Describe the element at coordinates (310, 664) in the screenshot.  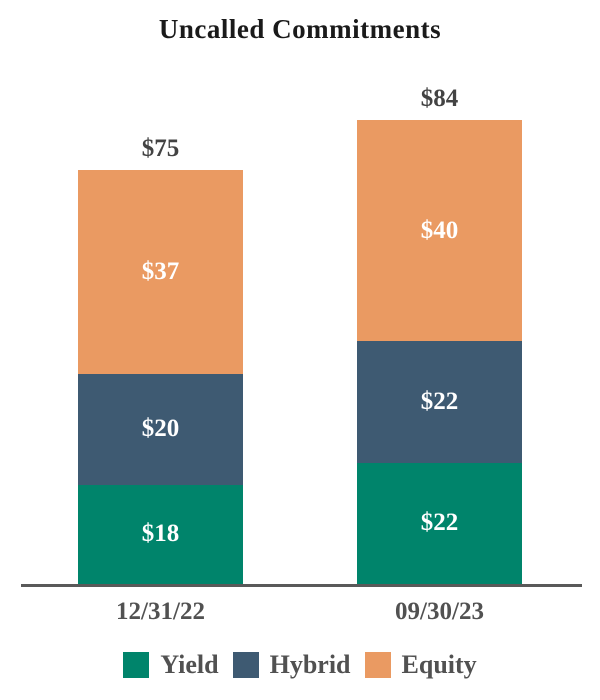
I see `legend-label: Hybrid` at that location.